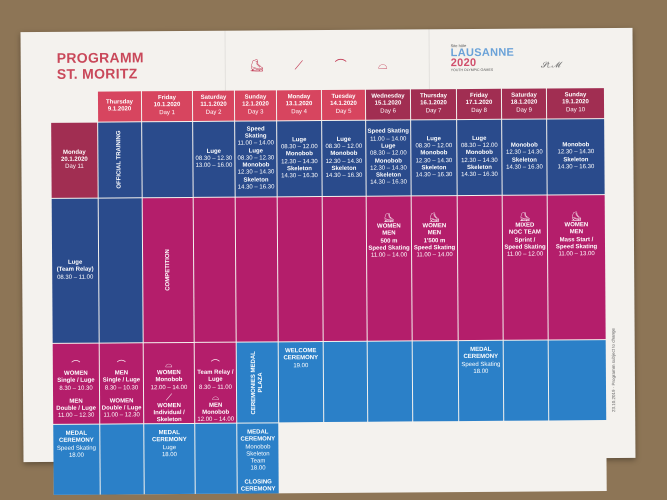  What do you see at coordinates (524, 103) in the screenshot?
I see `day-header: Saturday 18.1.2020 Day 9` at bounding box center [524, 103].